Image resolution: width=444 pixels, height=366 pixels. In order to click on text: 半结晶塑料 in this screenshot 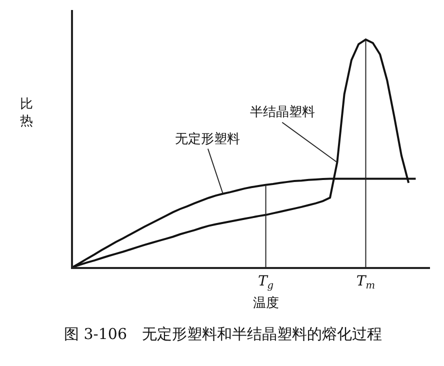, I will do `click(282, 112)`.